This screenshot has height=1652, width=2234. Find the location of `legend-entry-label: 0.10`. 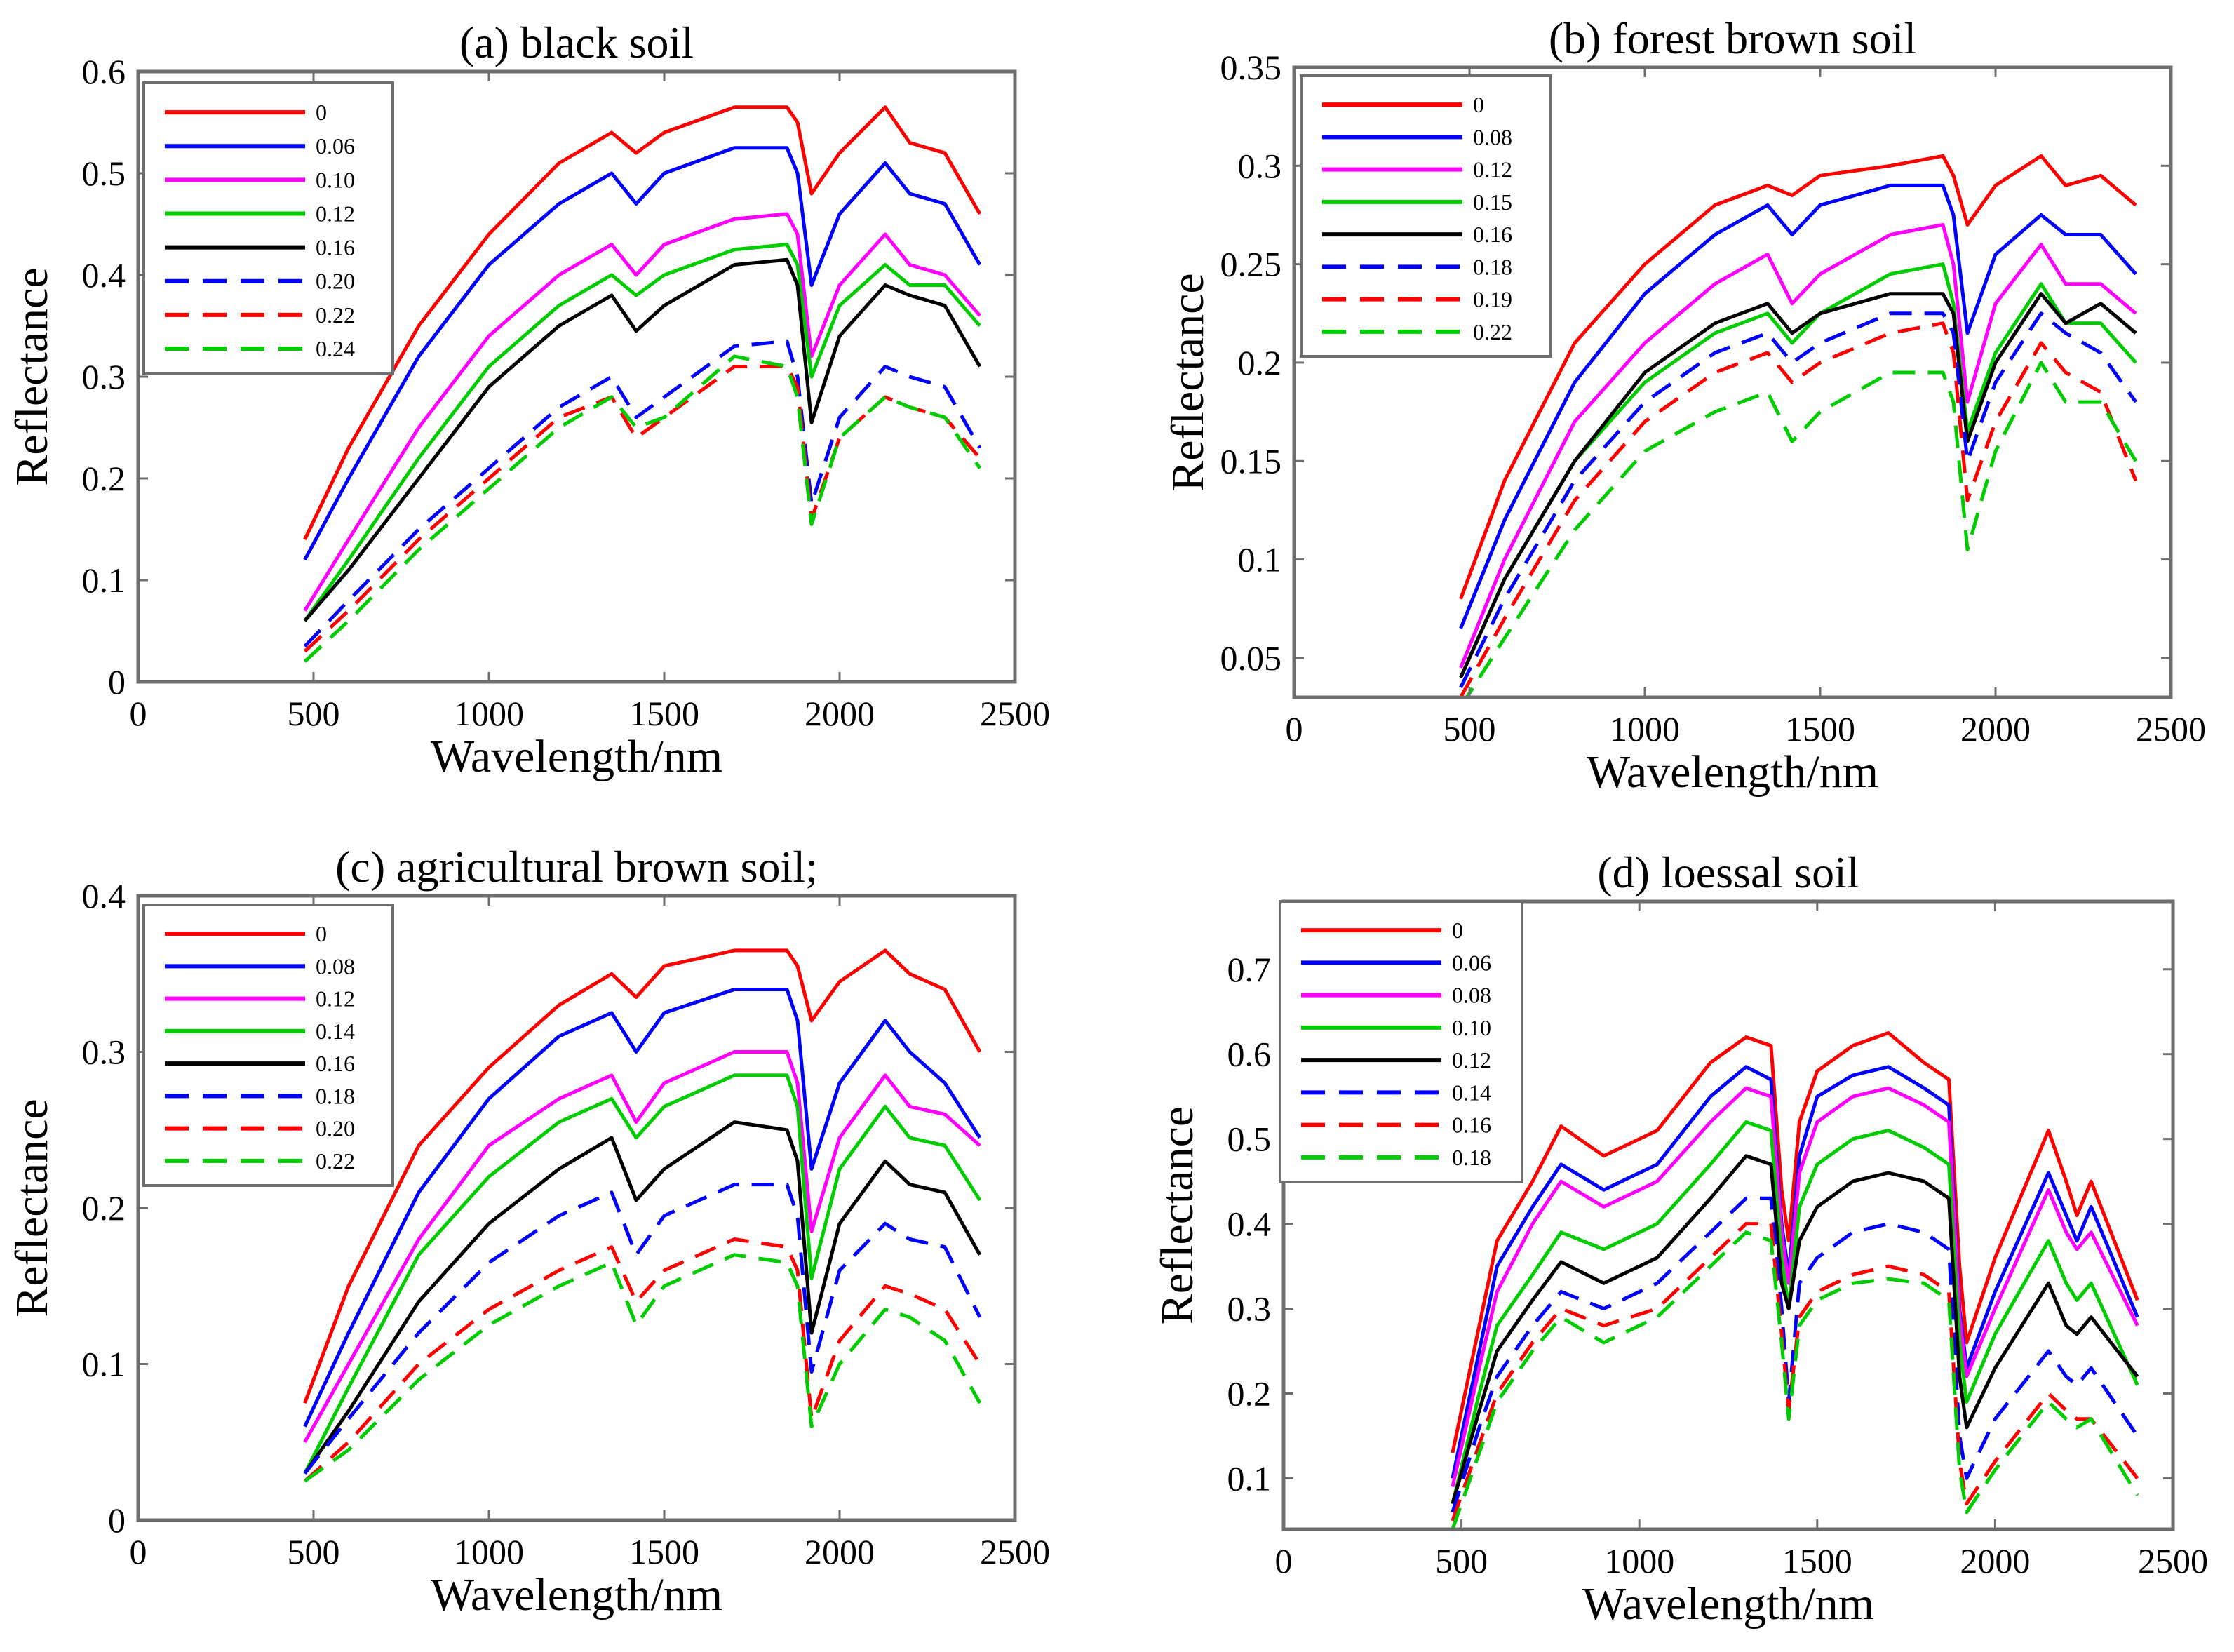

legend-entry-label: 0.10 is located at coordinates (1471, 1027).